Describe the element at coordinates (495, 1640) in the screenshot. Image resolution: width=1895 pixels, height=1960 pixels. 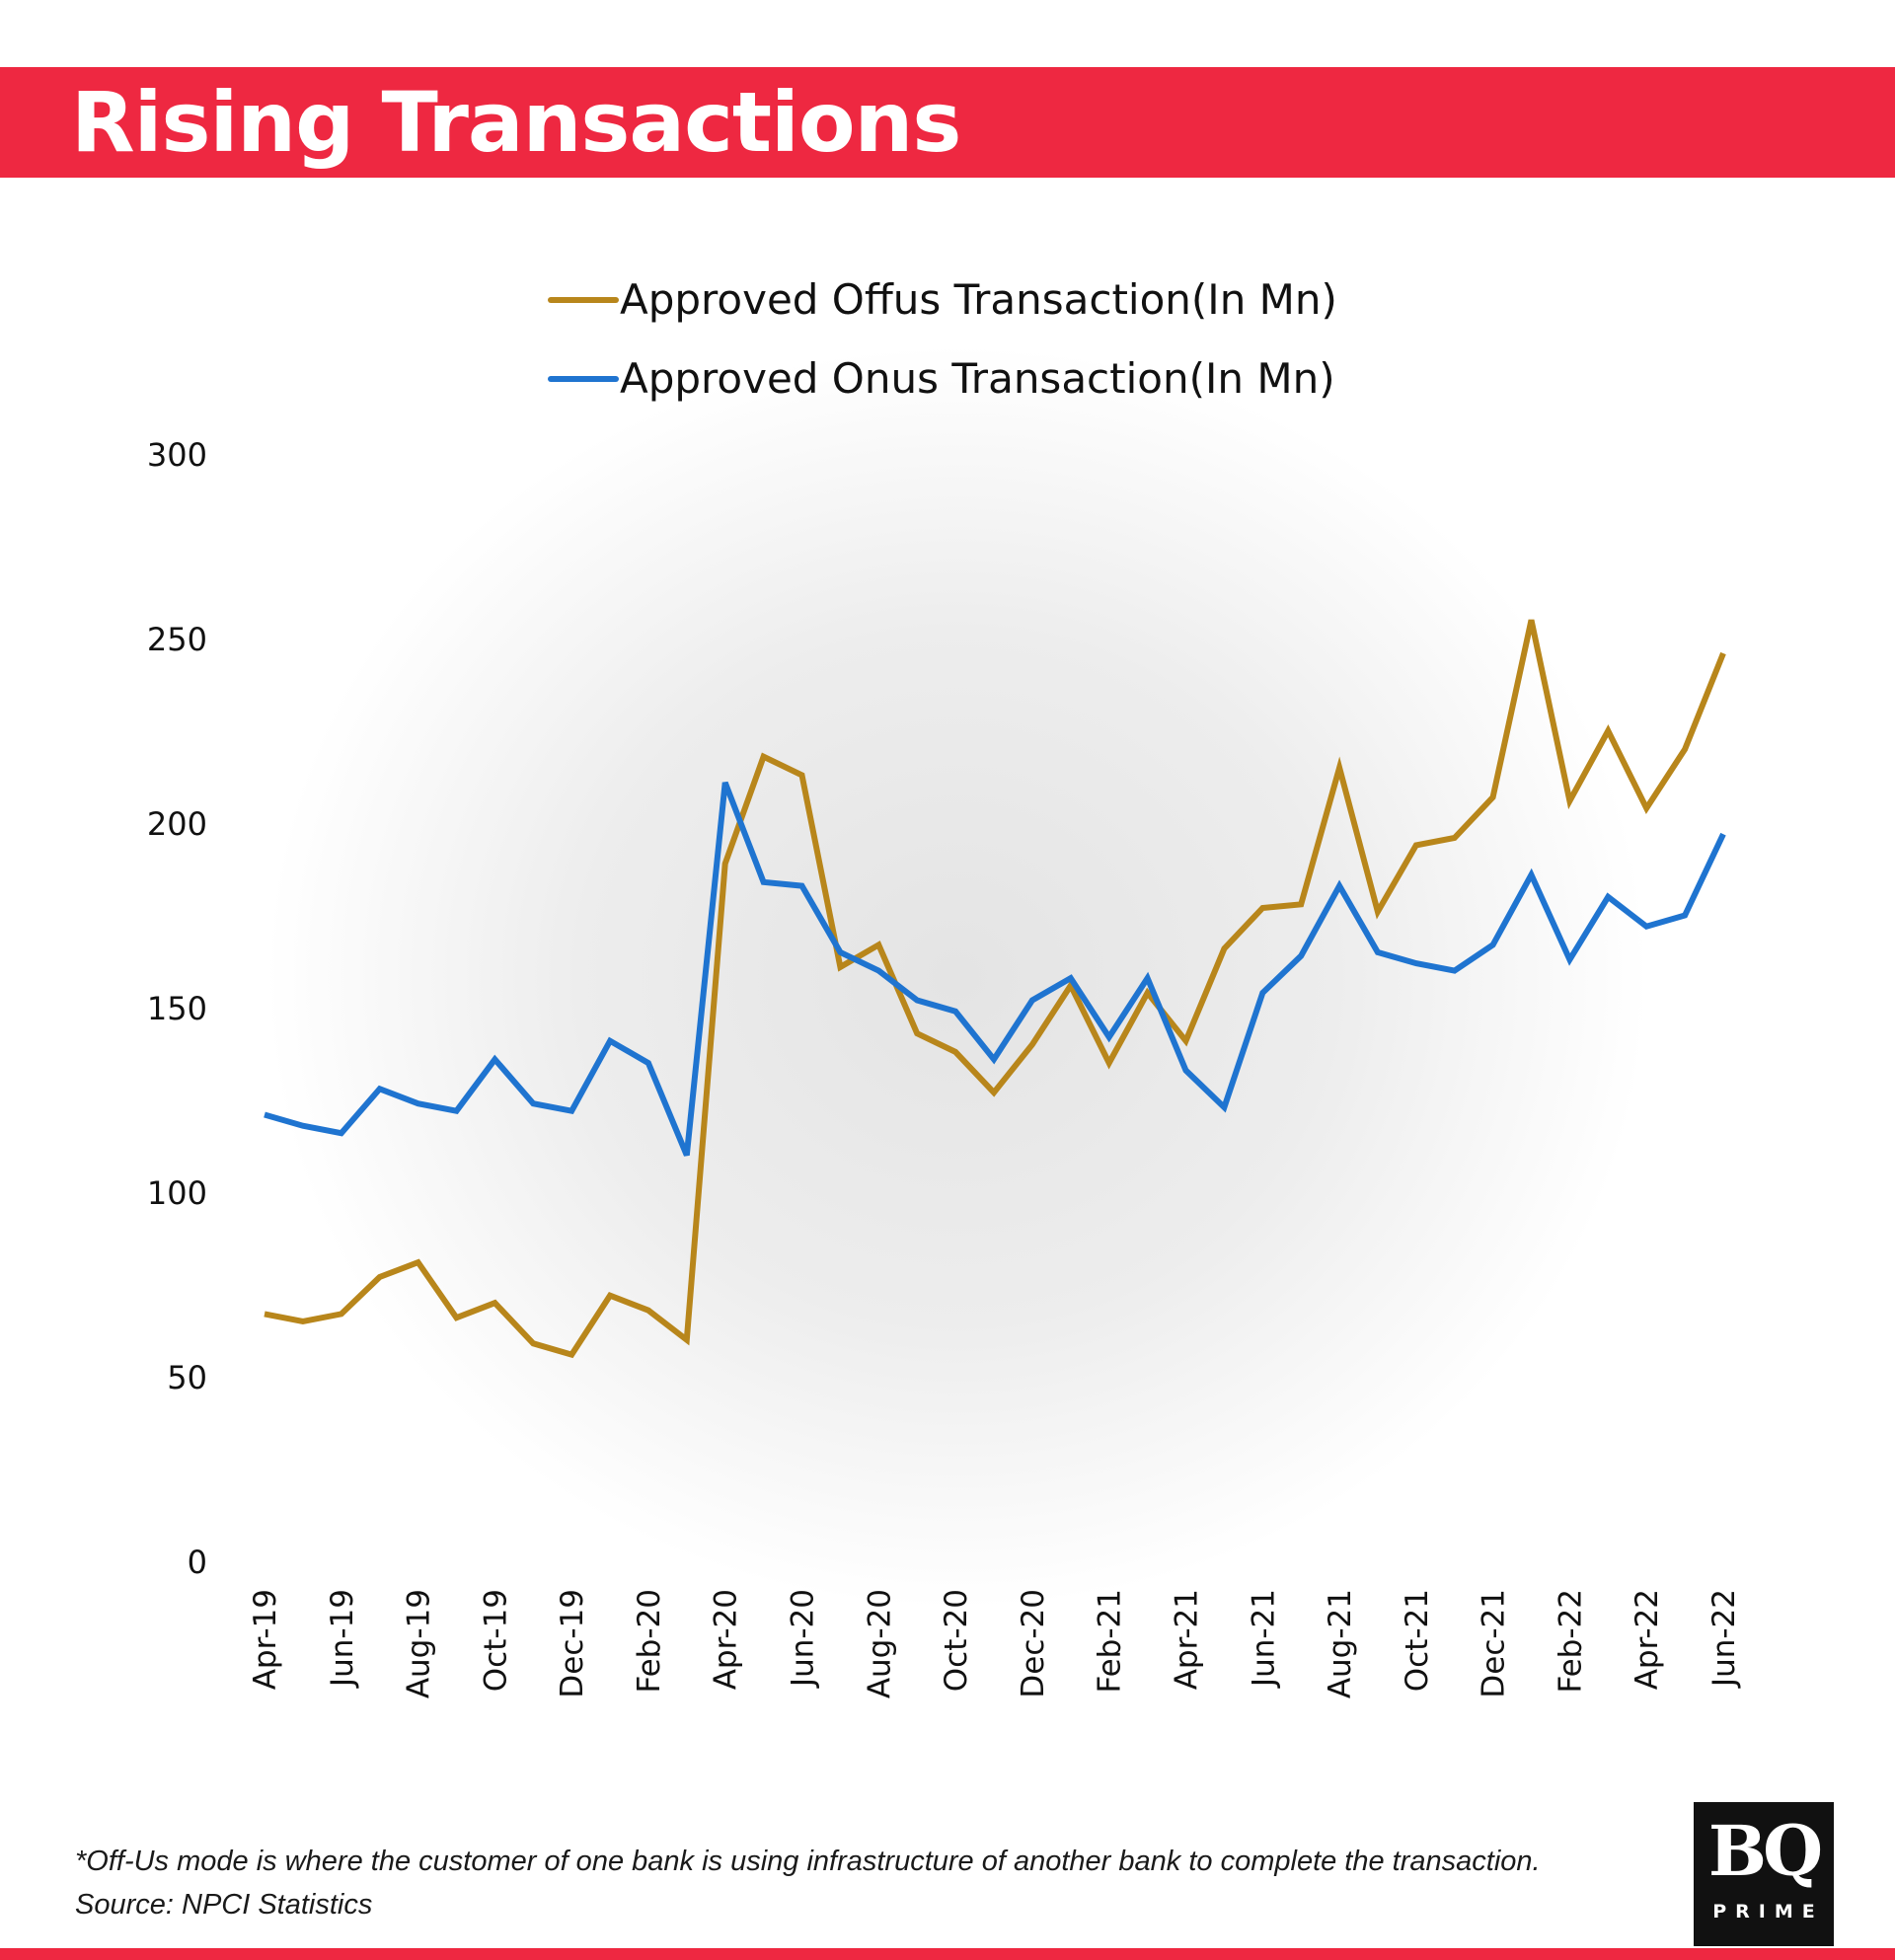
I see `x-tick-label: Oct-19` at that location.